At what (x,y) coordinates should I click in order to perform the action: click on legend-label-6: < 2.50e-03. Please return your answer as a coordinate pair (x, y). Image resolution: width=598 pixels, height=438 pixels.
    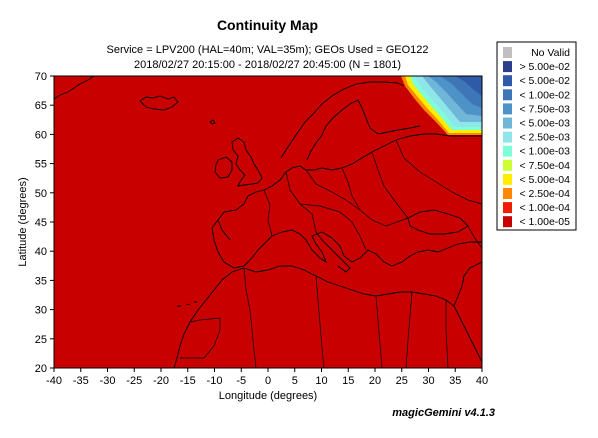
    Looking at the image, I should click on (544, 138).